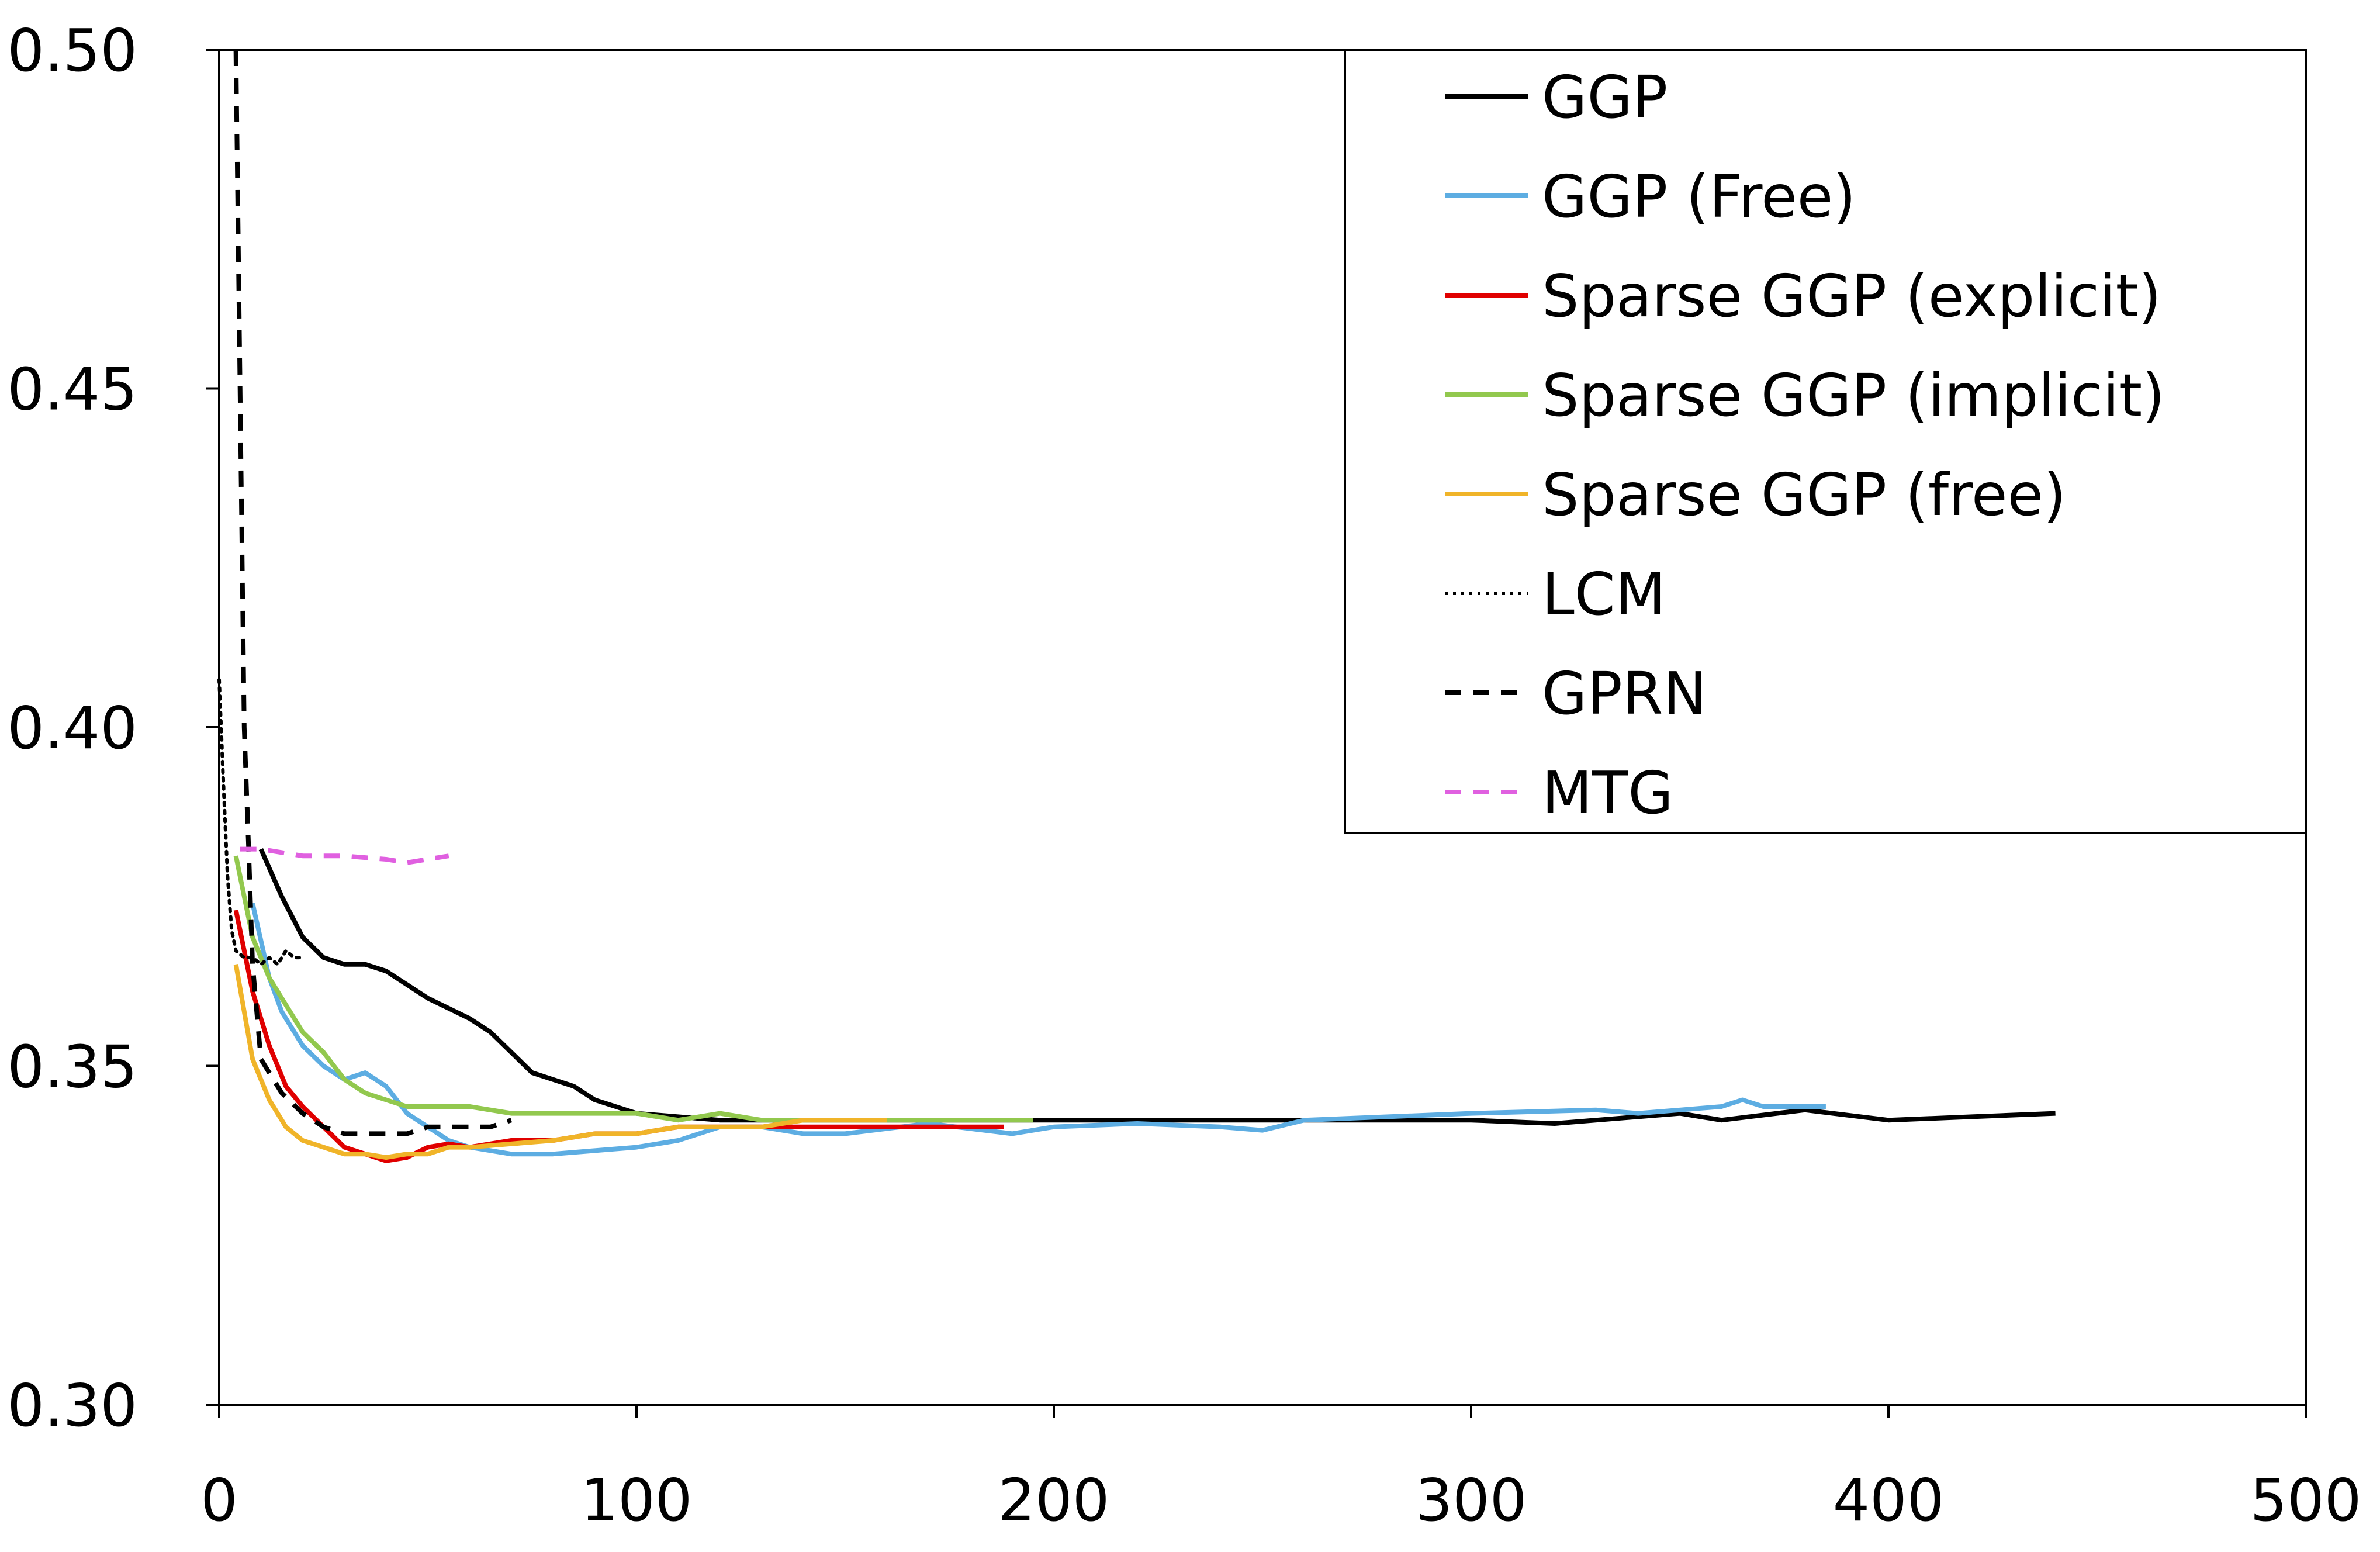  I want to click on y-axis: 0.30 0.35 0.40 0.45 0.50, so click(113, 728).